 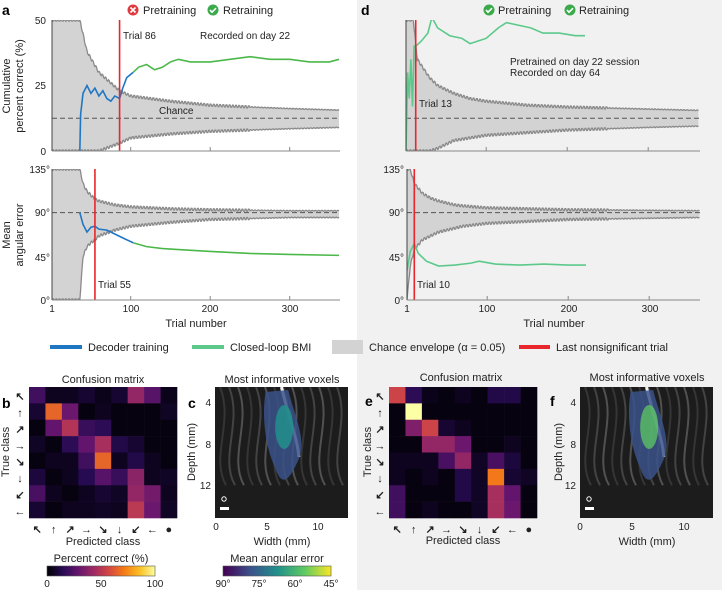 I want to click on d-bottom-ytick-90: 90°, so click(x=396, y=213).